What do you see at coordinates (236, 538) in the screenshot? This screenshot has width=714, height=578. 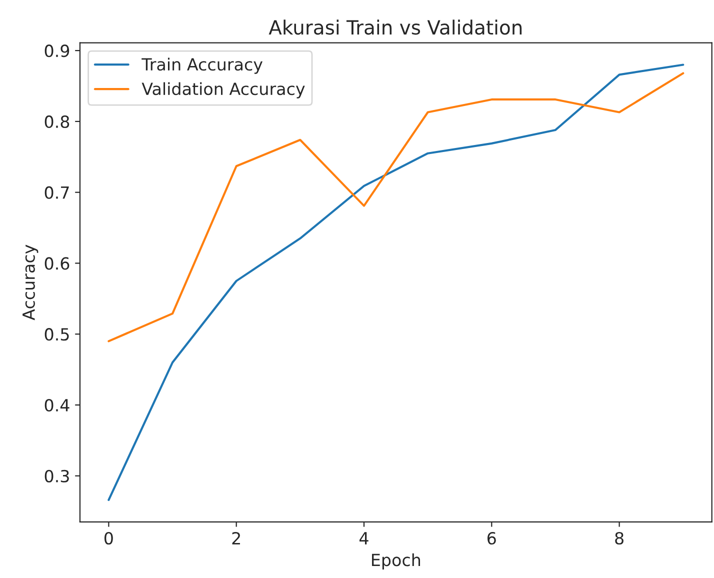 I see `x-tick-label: 2` at bounding box center [236, 538].